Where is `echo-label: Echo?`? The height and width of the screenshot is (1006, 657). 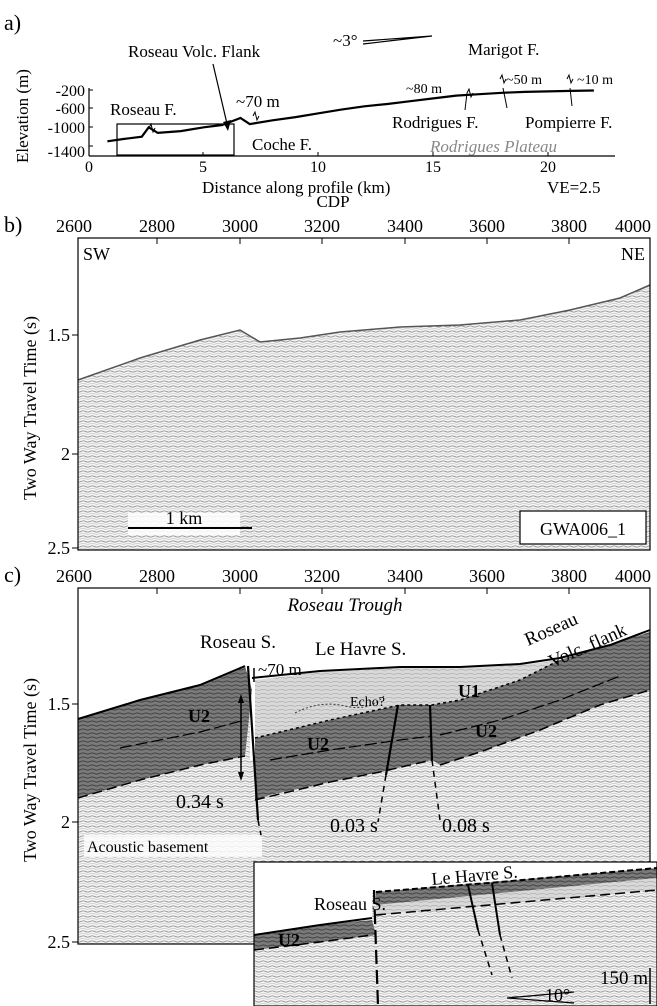 echo-label: Echo? is located at coordinates (367, 702).